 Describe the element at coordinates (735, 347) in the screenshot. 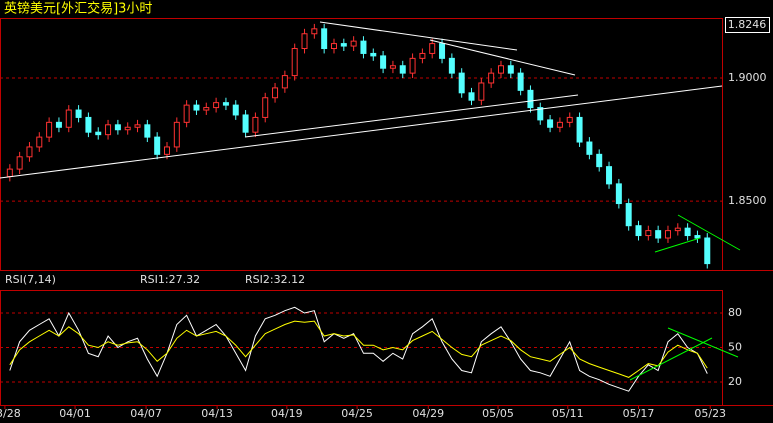

I see `y-tick-label: 50` at that location.